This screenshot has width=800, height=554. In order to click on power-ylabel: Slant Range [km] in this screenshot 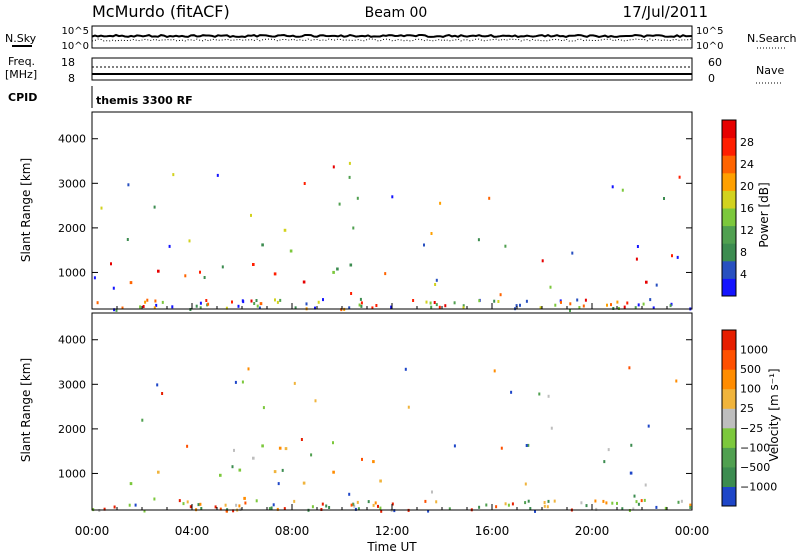, I will do `click(26, 210)`.